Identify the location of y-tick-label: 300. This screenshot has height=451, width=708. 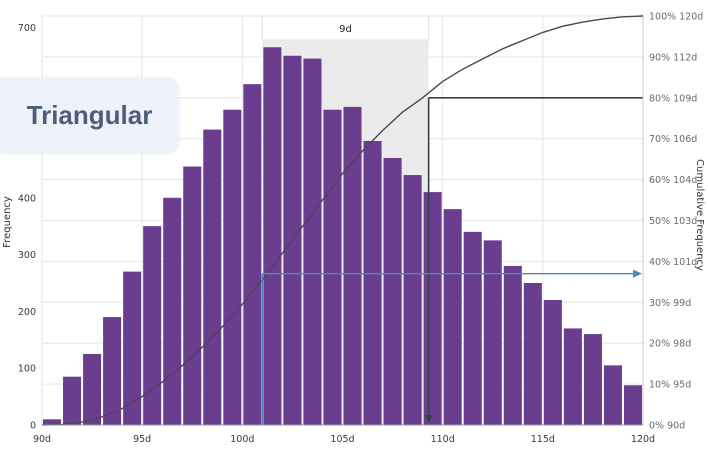
(27, 255).